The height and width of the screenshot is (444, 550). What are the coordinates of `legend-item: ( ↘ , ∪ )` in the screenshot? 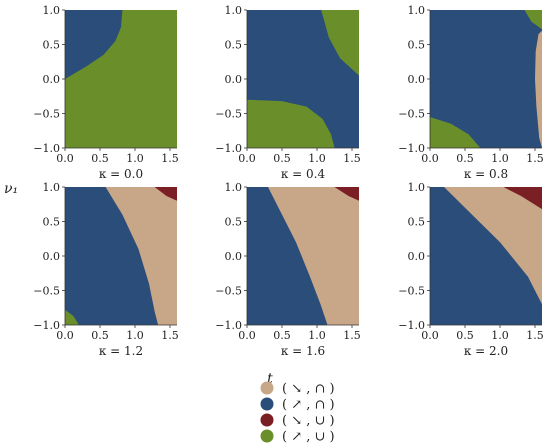 It's located at (297, 421).